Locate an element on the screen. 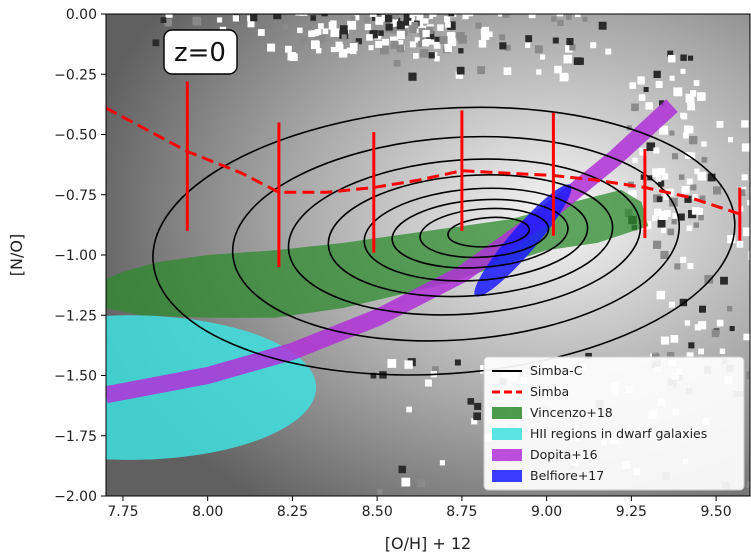  y-tick-label: −2.00 is located at coordinates (75, 497).